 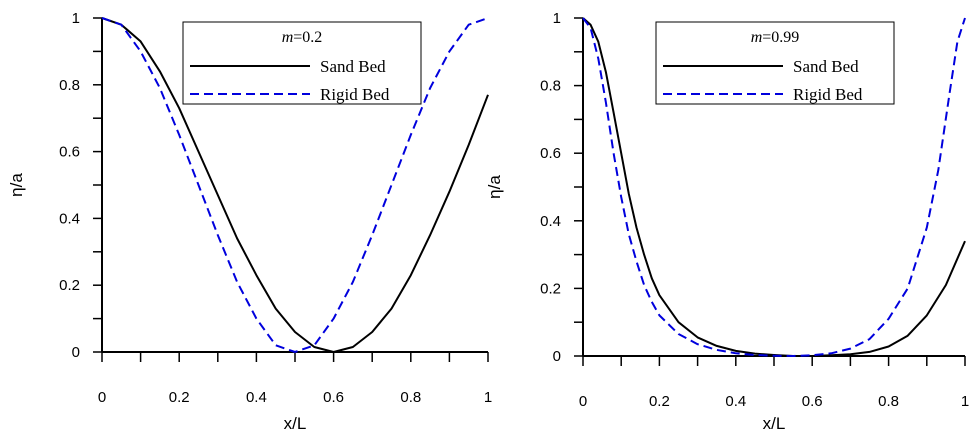 I want to click on legend: m=0.99 Sand Bed Rigid Bed, so click(x=775, y=63).